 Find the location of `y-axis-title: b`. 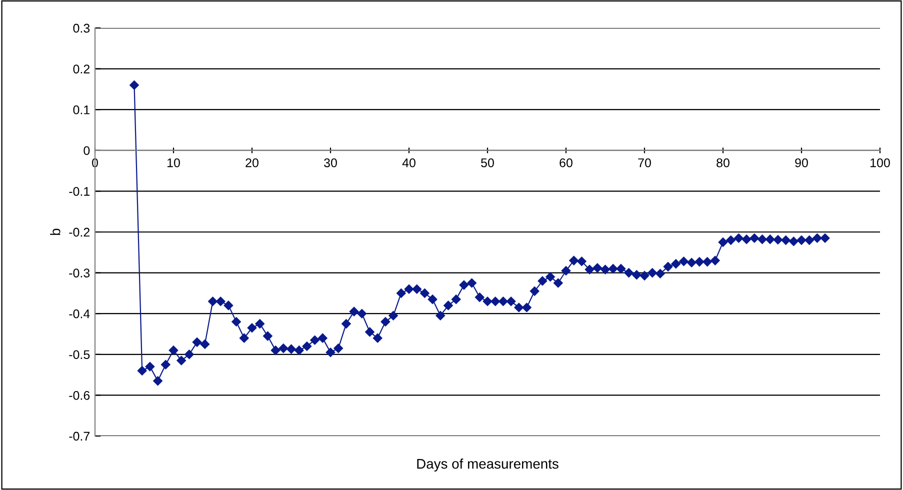

y-axis-title: b is located at coordinates (55, 231).